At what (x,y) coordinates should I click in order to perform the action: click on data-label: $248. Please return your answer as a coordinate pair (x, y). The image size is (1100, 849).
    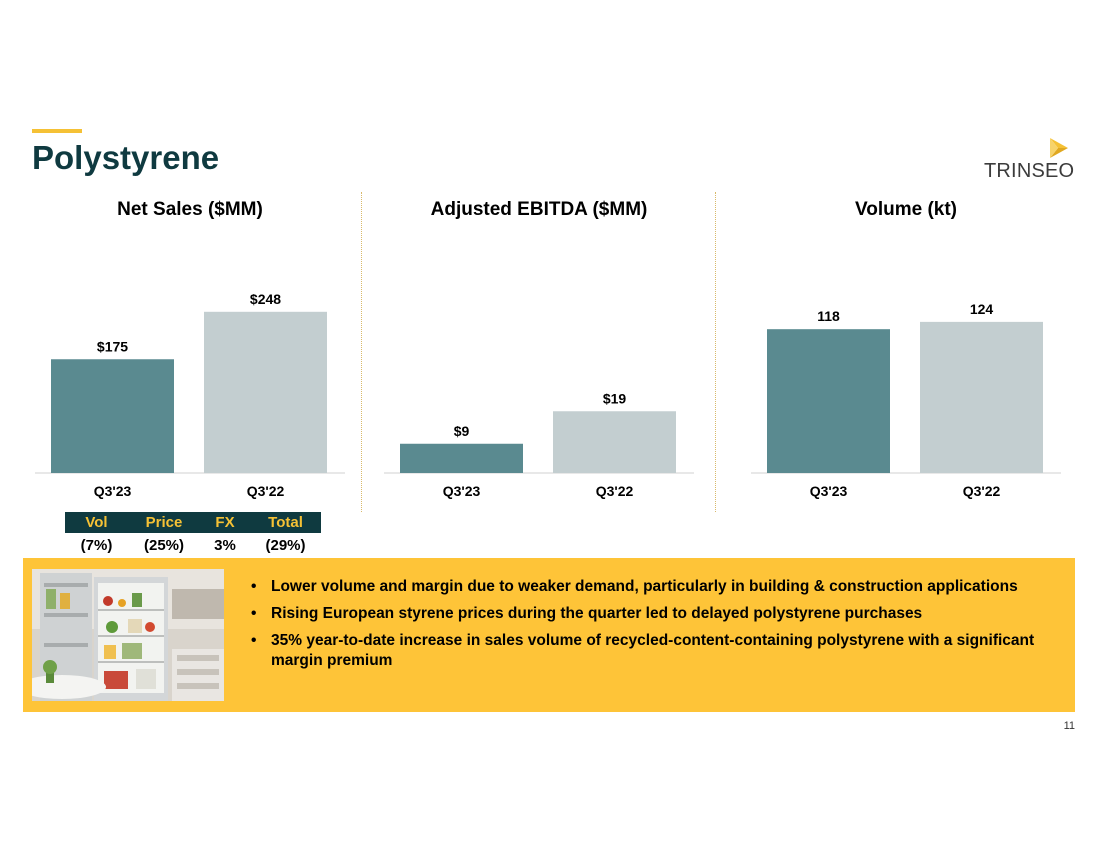
    Looking at the image, I should click on (265, 299).